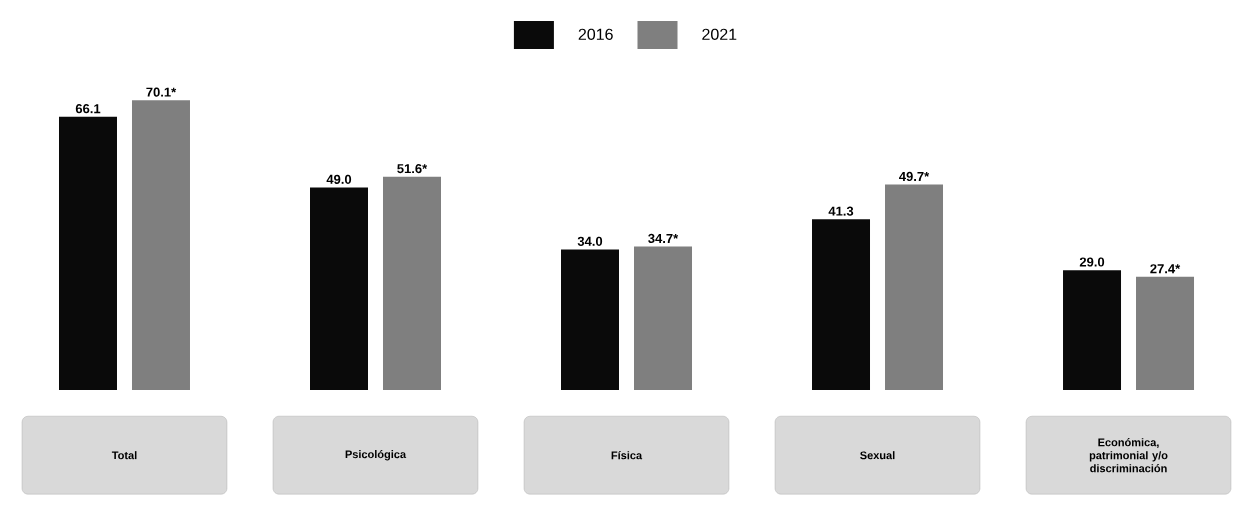 This screenshot has width=1253, height=510. I want to click on legend-label: 2016, so click(595, 34).